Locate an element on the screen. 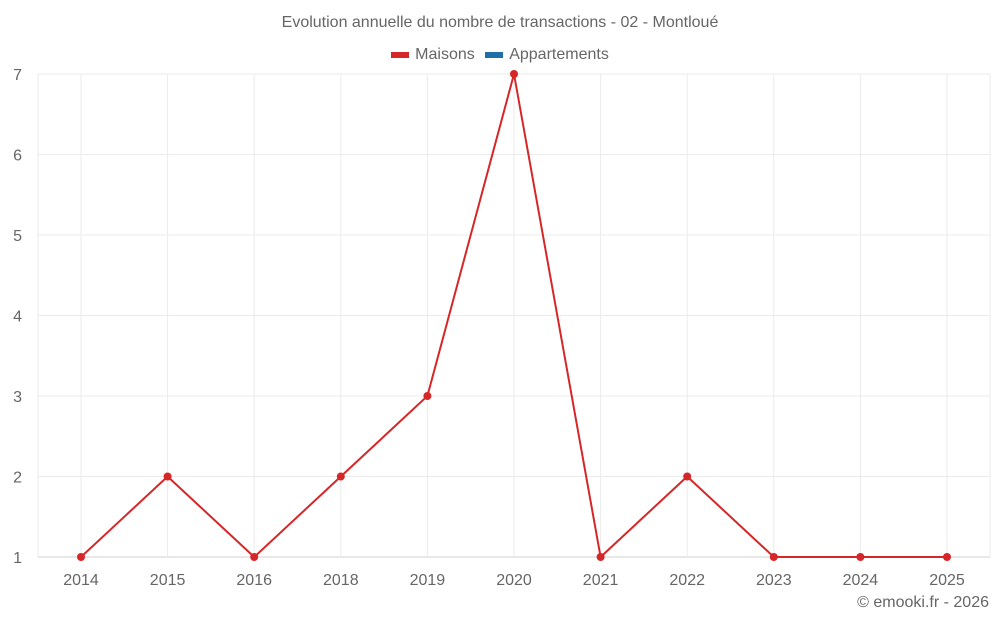  x-tick-label: 2024 is located at coordinates (861, 580).